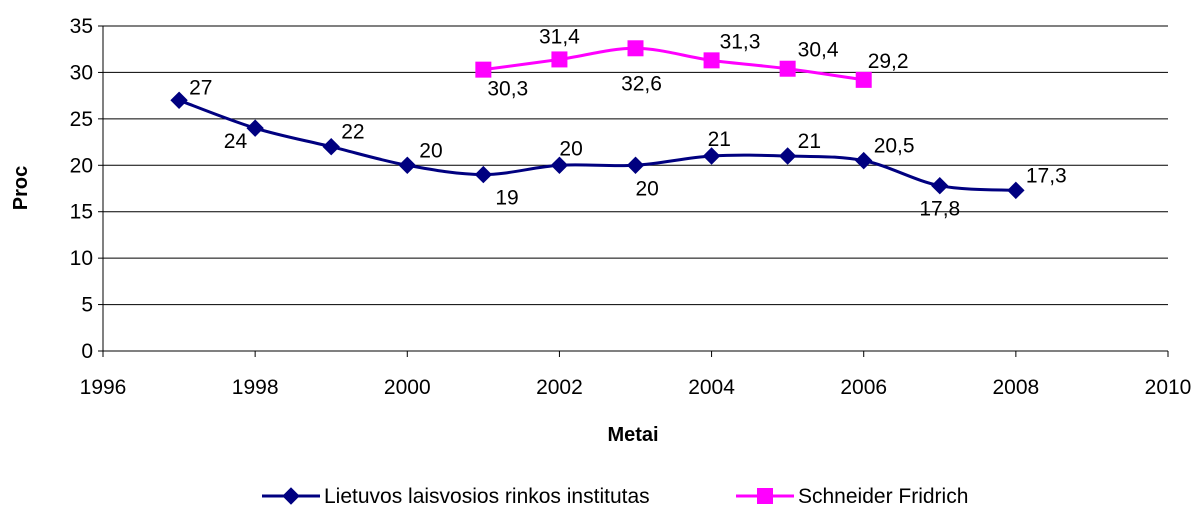 Image resolution: width=1200 pixels, height=513 pixels. I want to click on y-tick-label: 20, so click(81, 165).